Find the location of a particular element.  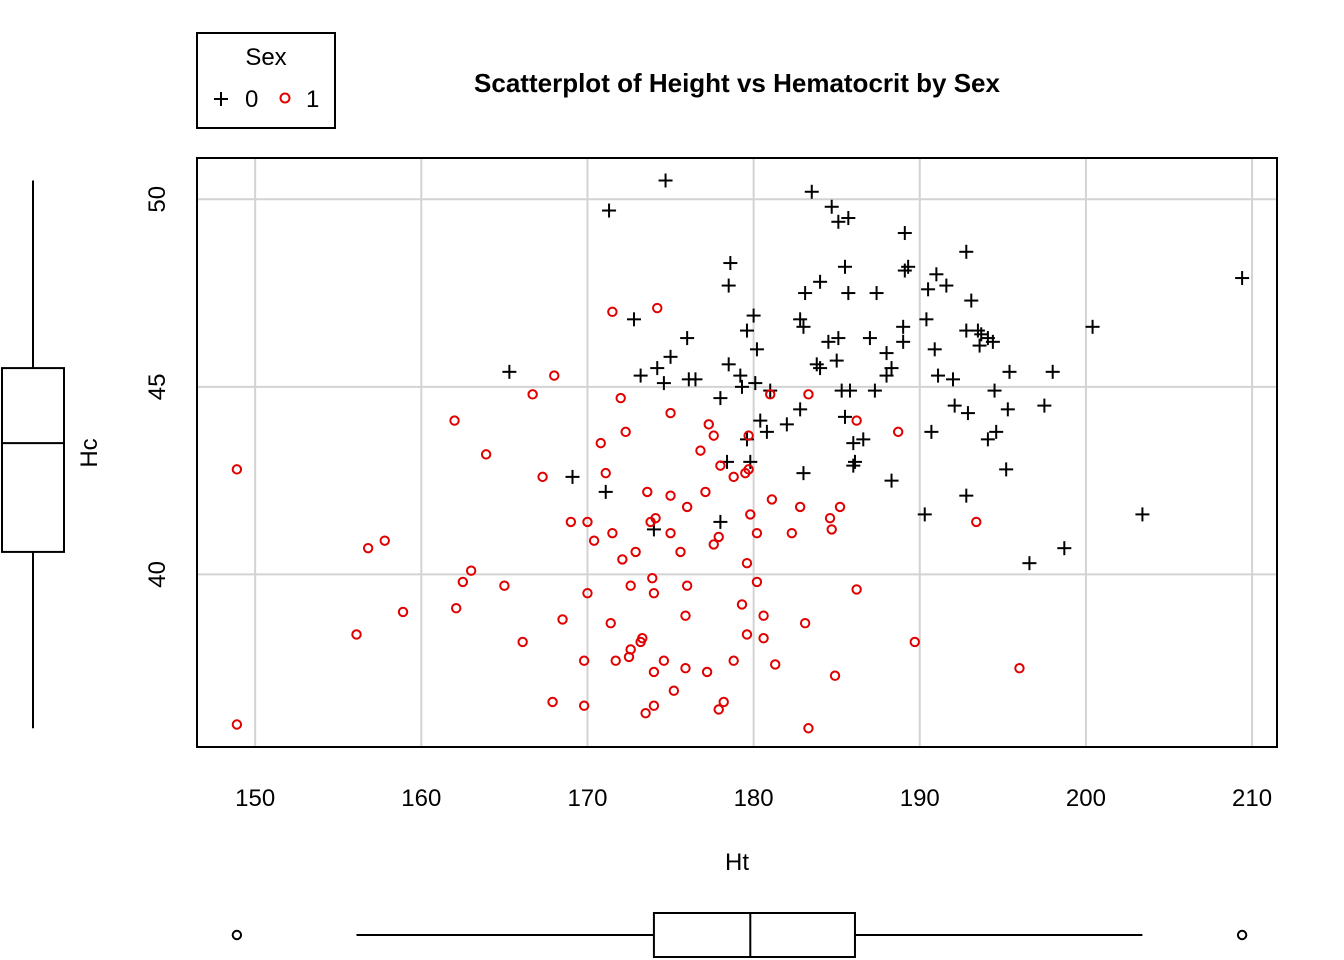

legend-marker-circle is located at coordinates (285, 98).